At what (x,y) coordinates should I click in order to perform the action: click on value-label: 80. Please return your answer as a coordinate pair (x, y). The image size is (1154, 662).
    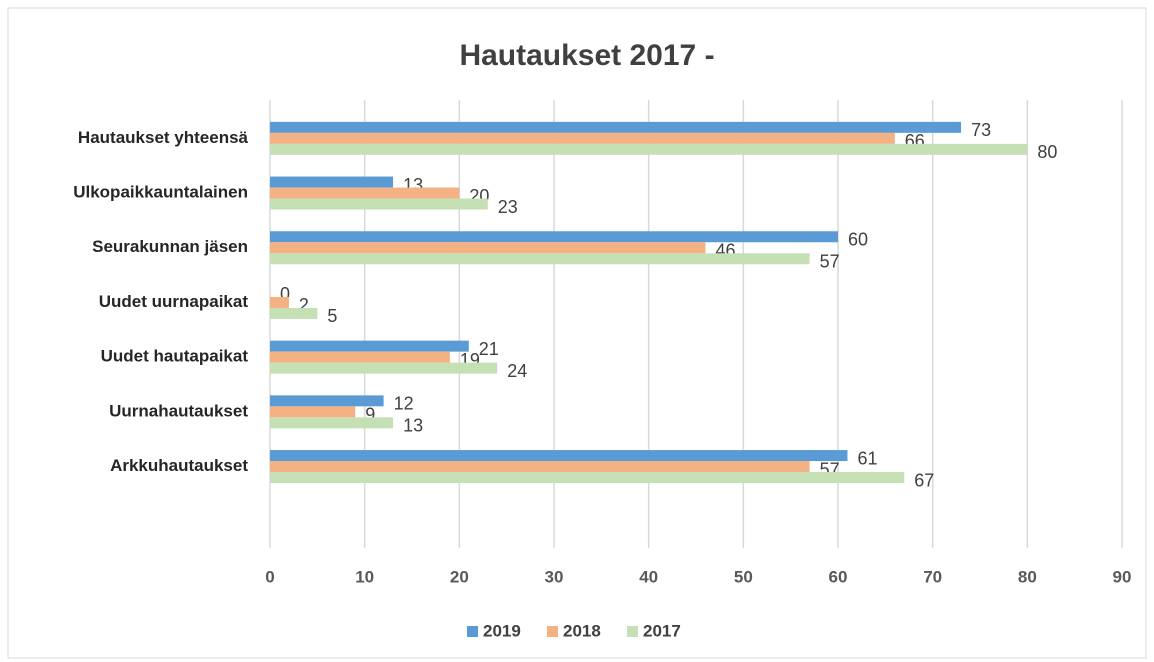
    Looking at the image, I should click on (1047, 152).